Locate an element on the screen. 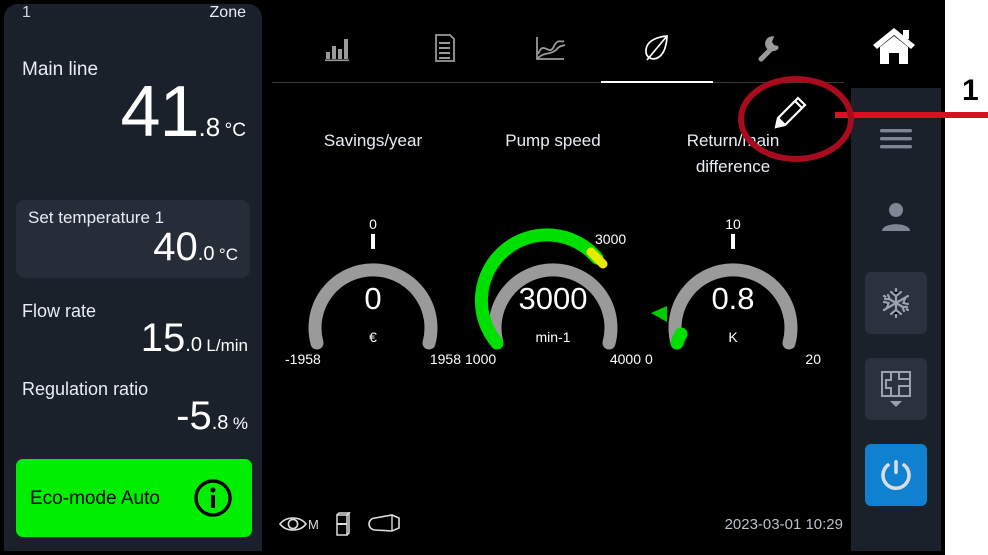  gauge-pump-max: 4000 is located at coordinates (625, 359).